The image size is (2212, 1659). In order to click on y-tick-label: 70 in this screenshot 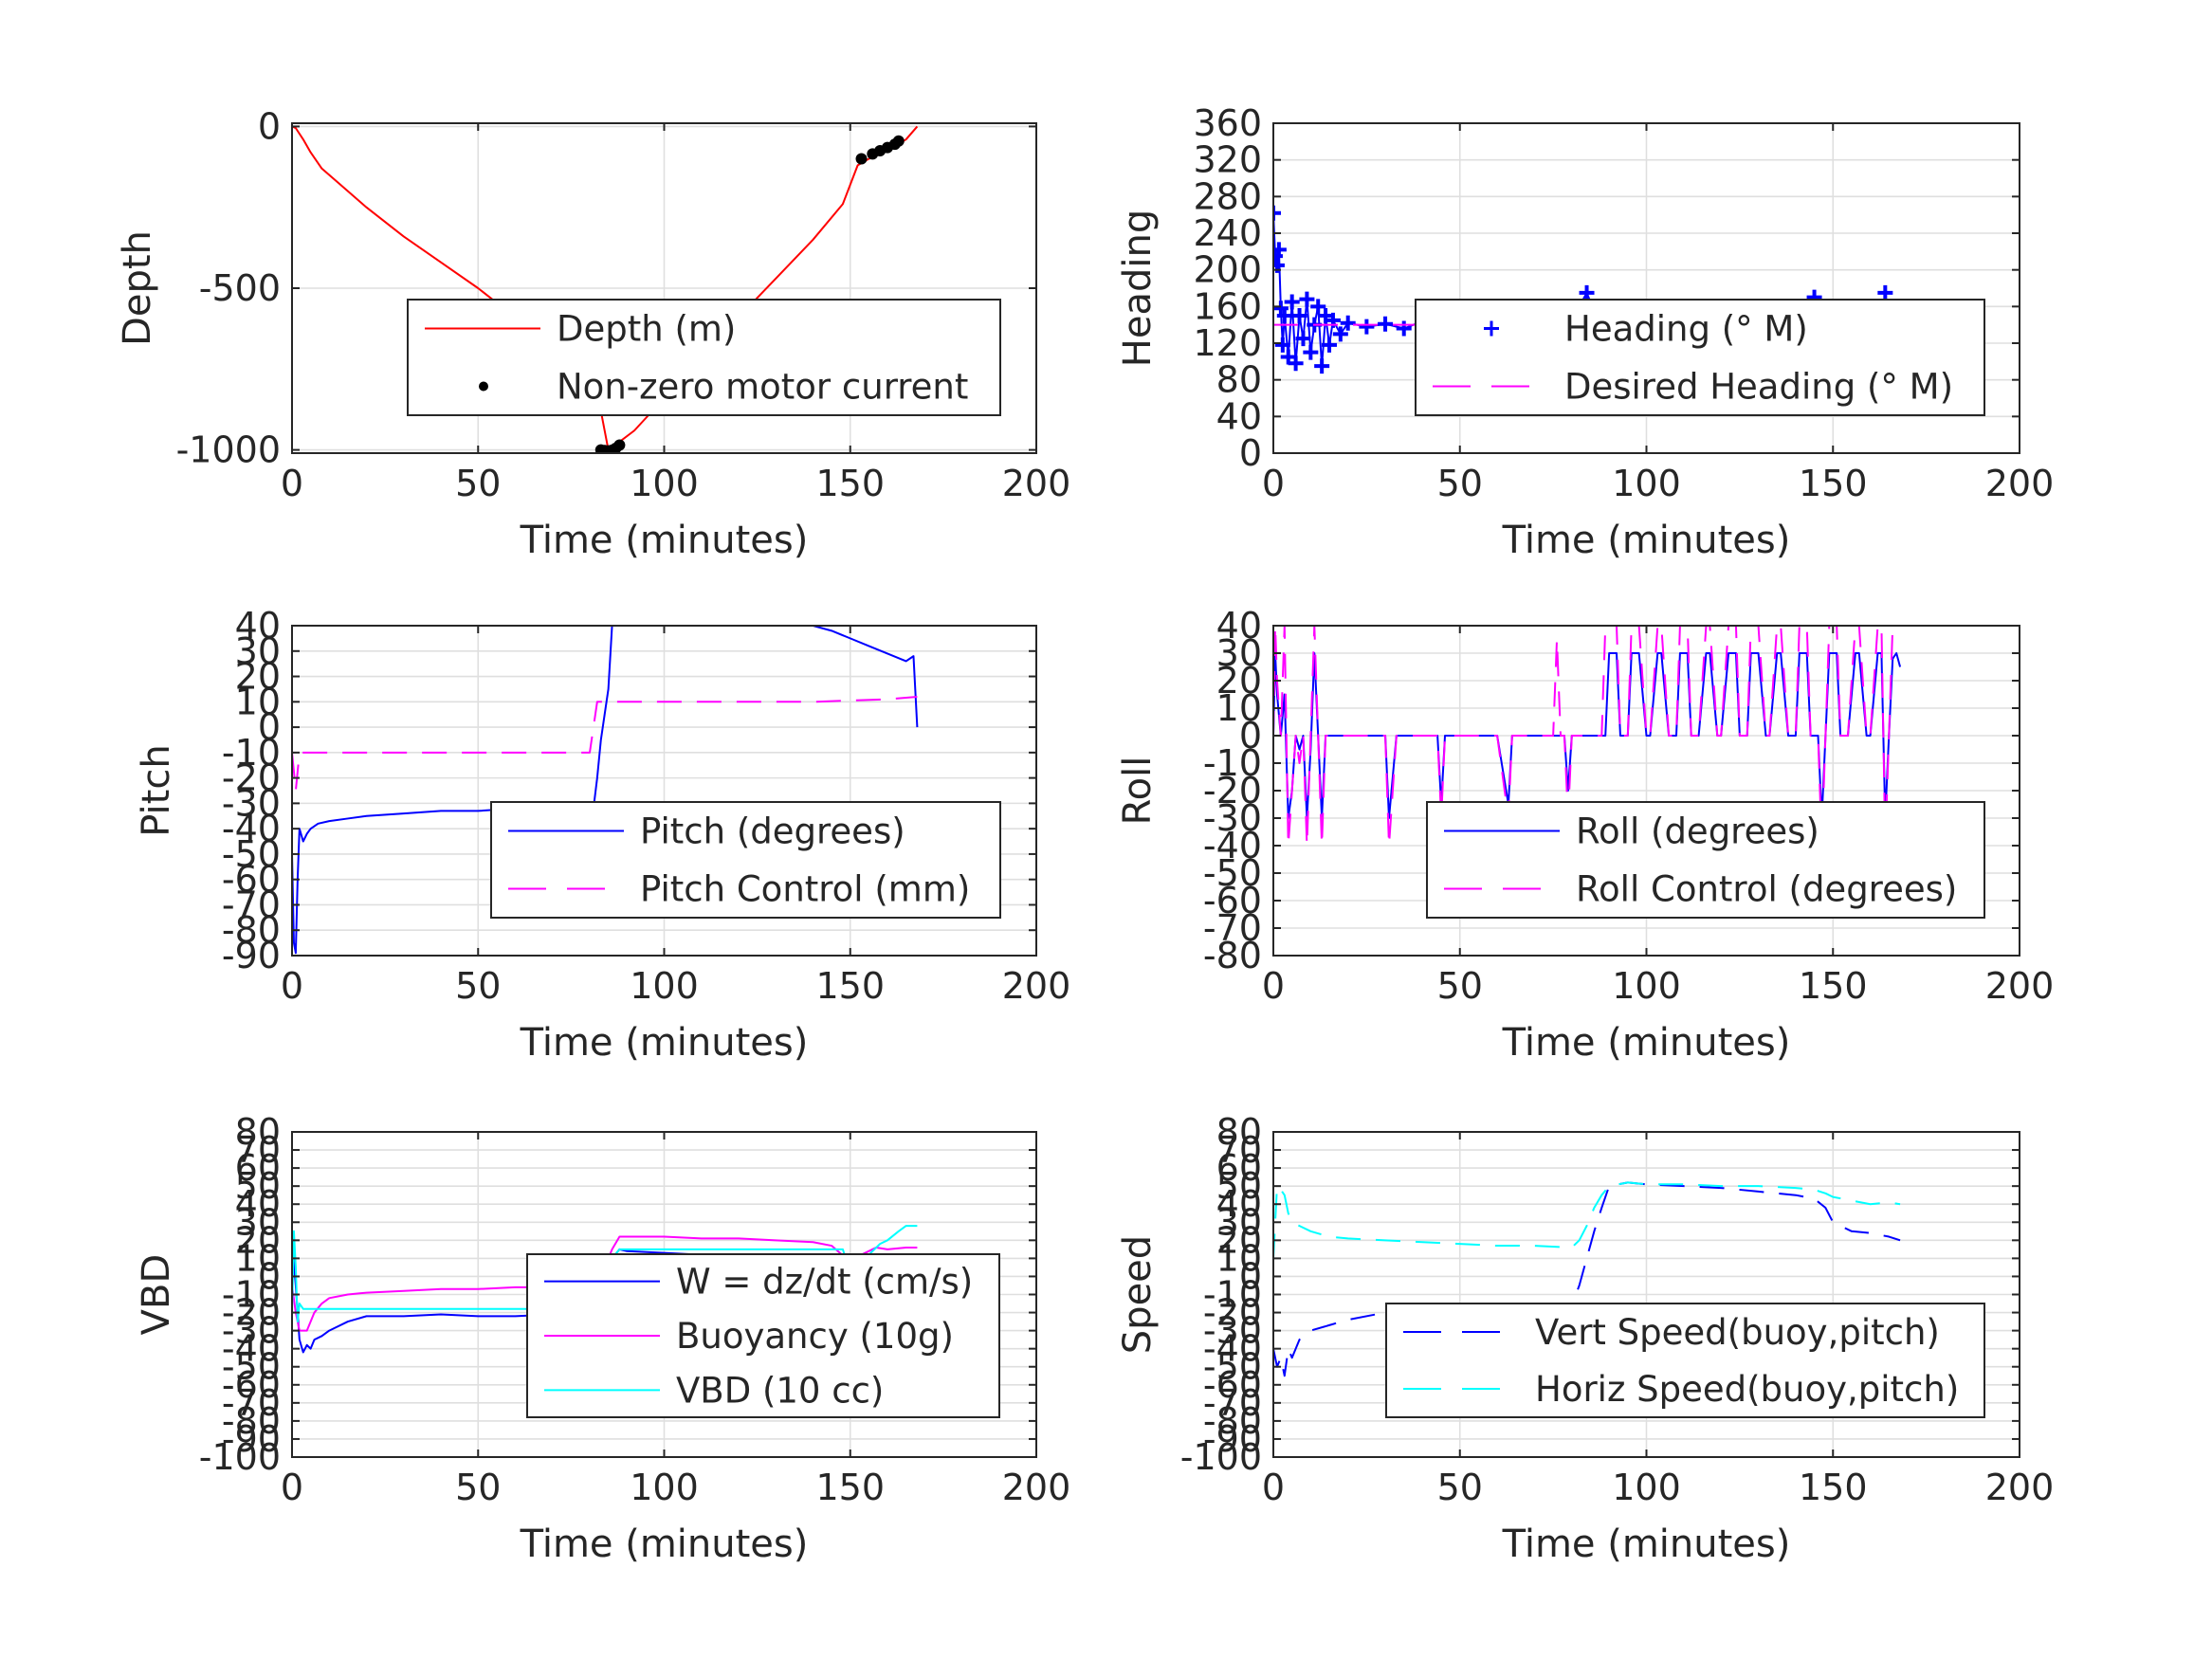, I will do `click(1239, 1150)`.